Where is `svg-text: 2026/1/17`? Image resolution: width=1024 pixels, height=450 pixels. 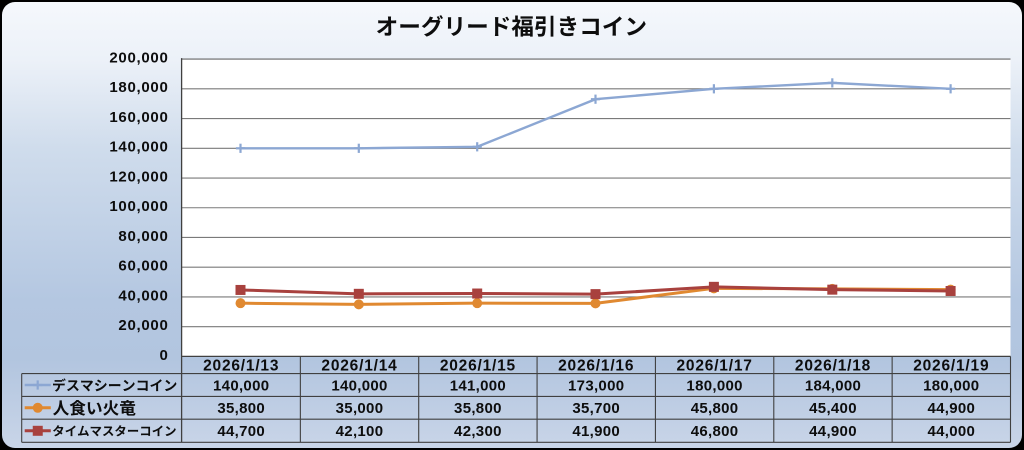 svg-text: 2026/1/17 is located at coordinates (715, 366).